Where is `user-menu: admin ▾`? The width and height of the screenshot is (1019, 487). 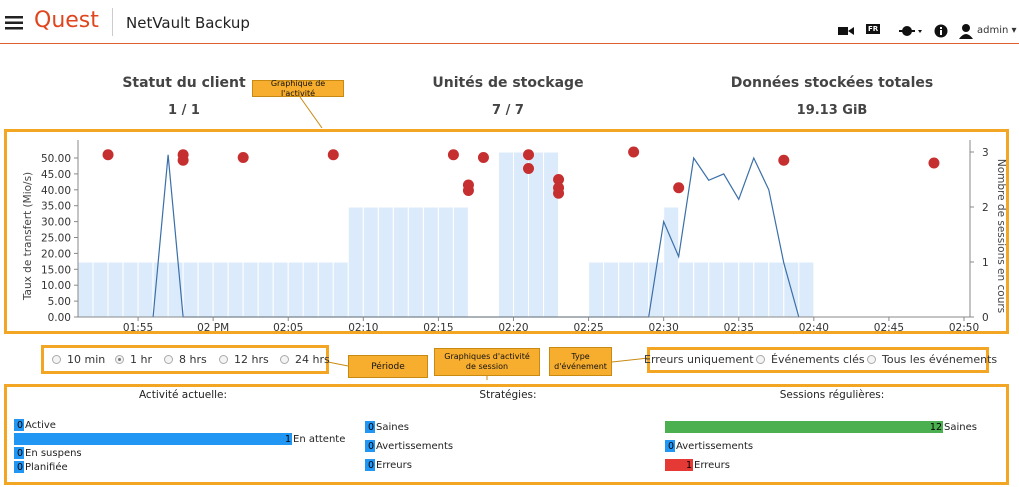
user-menu: admin ▾ is located at coordinates (997, 30).